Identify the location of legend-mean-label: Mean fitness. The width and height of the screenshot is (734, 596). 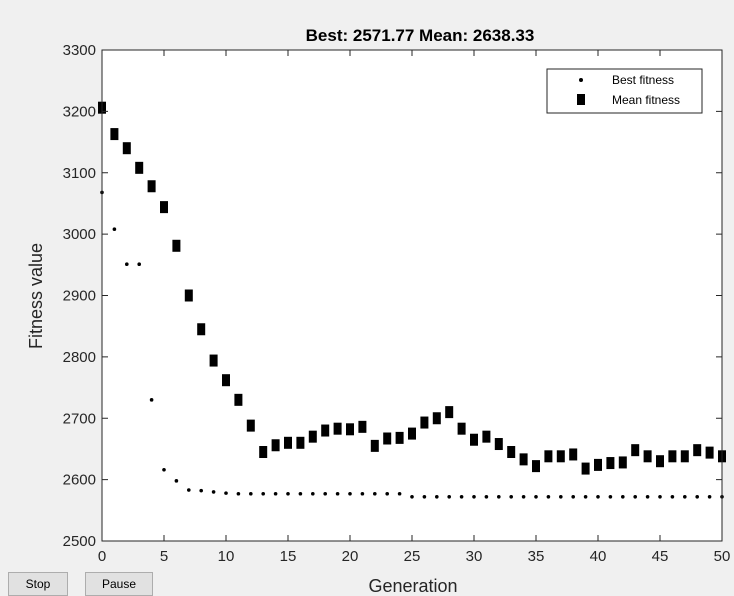
(646, 100).